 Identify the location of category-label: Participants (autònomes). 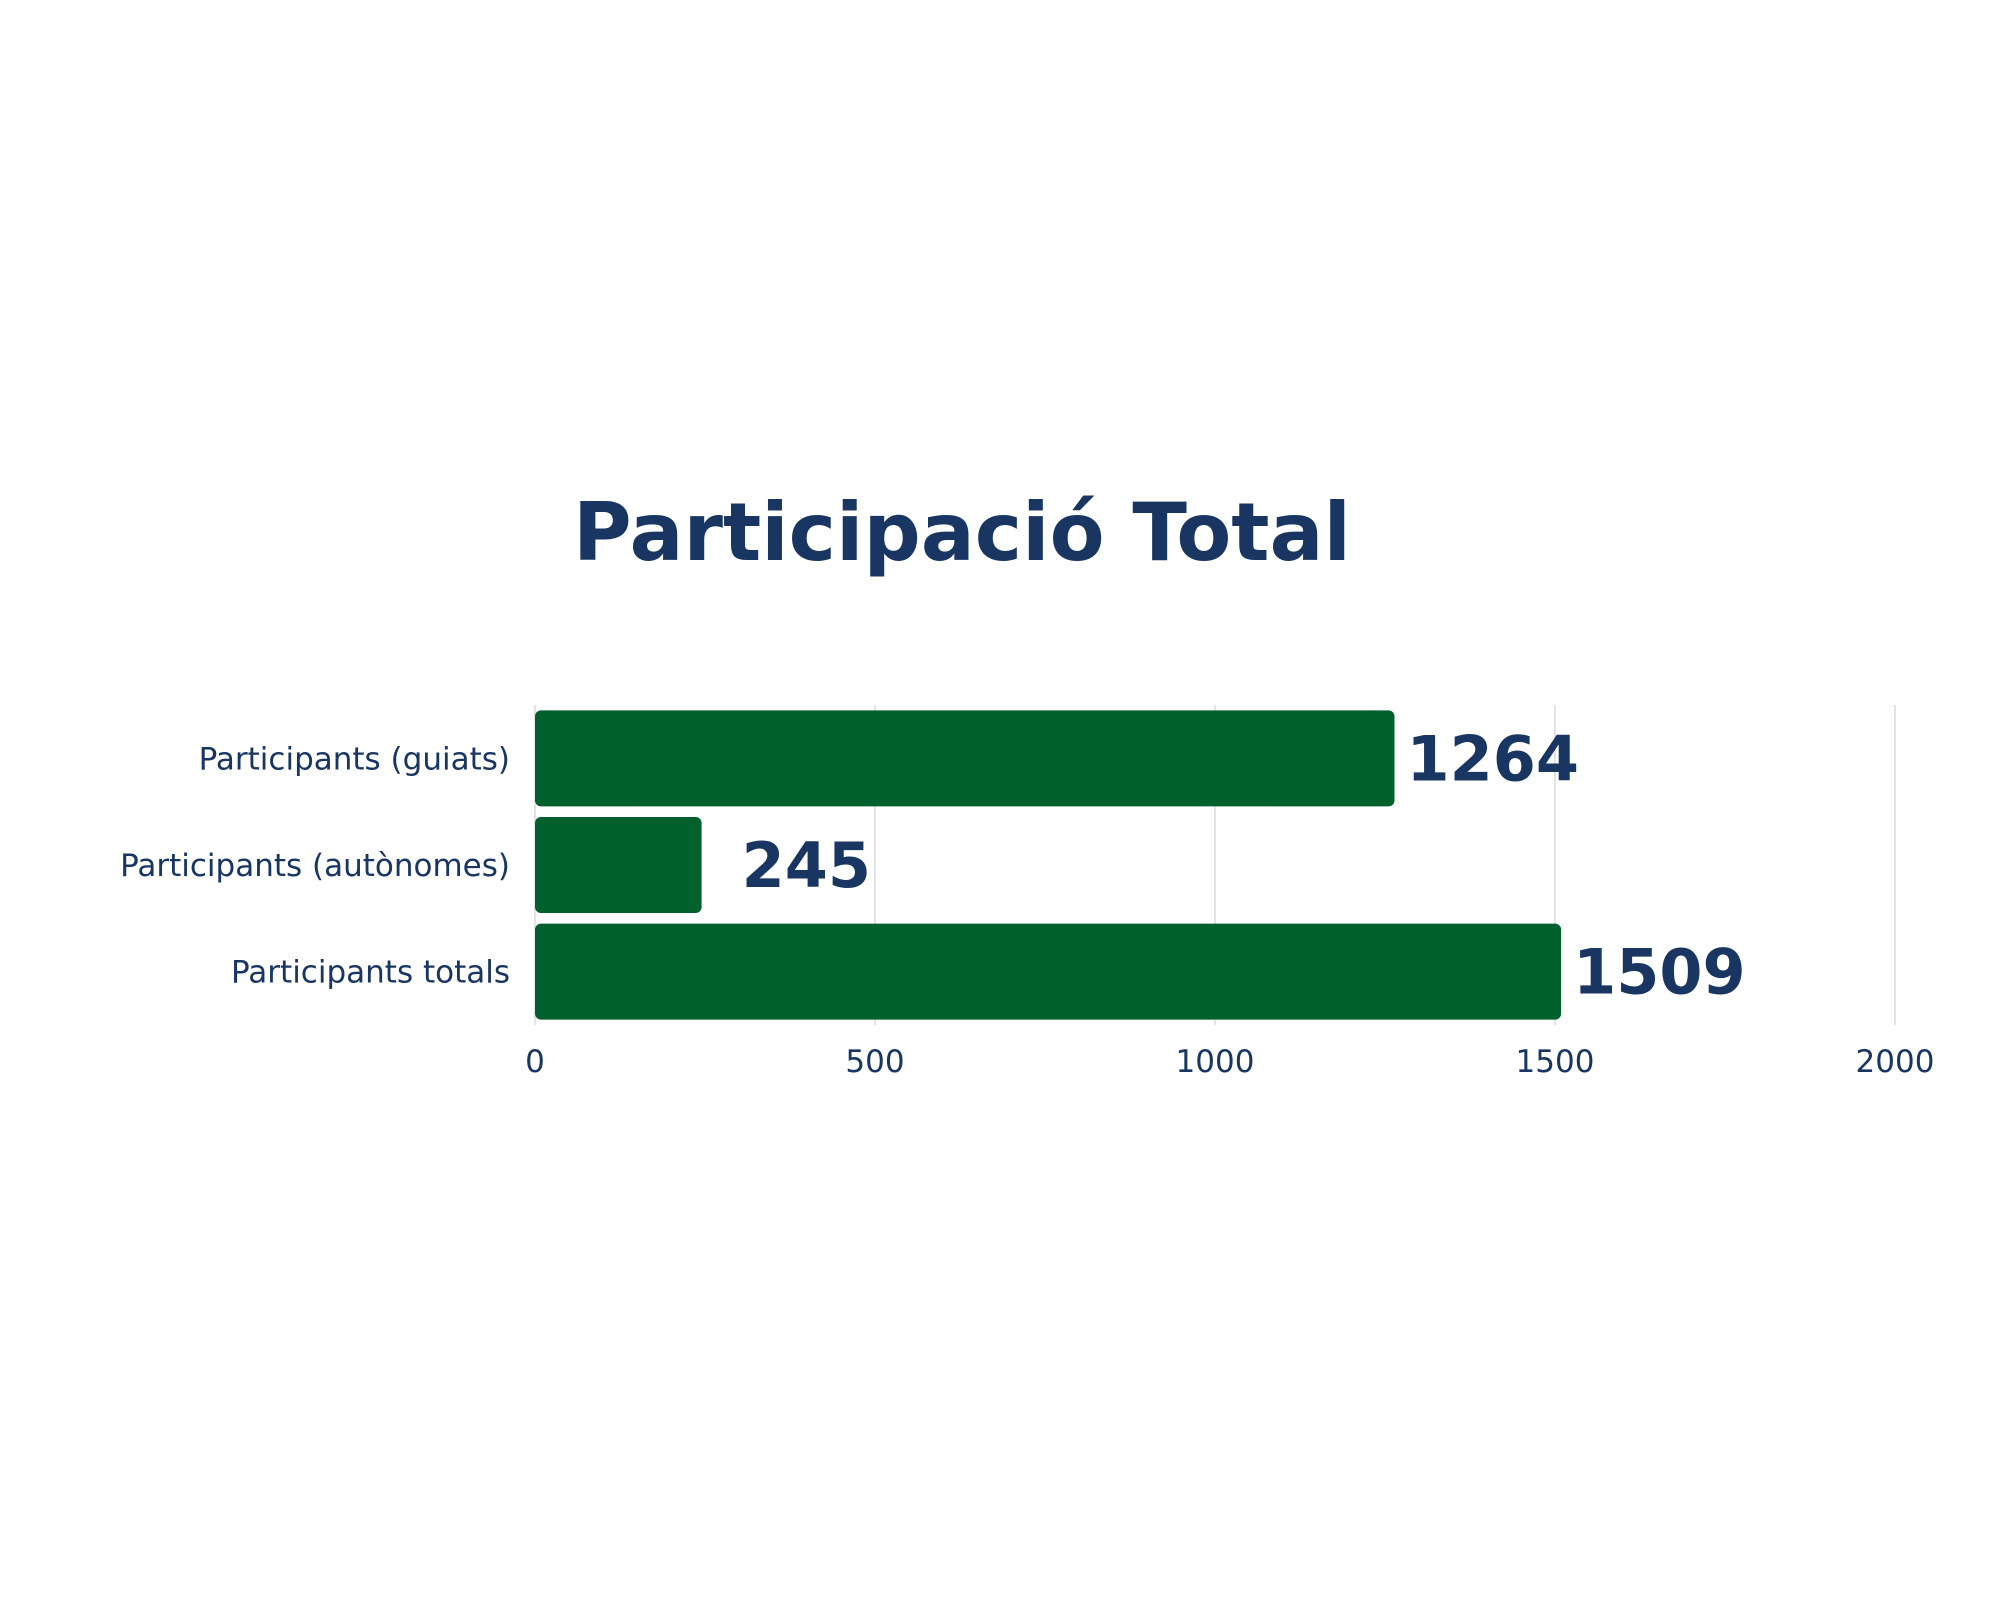
(315, 866).